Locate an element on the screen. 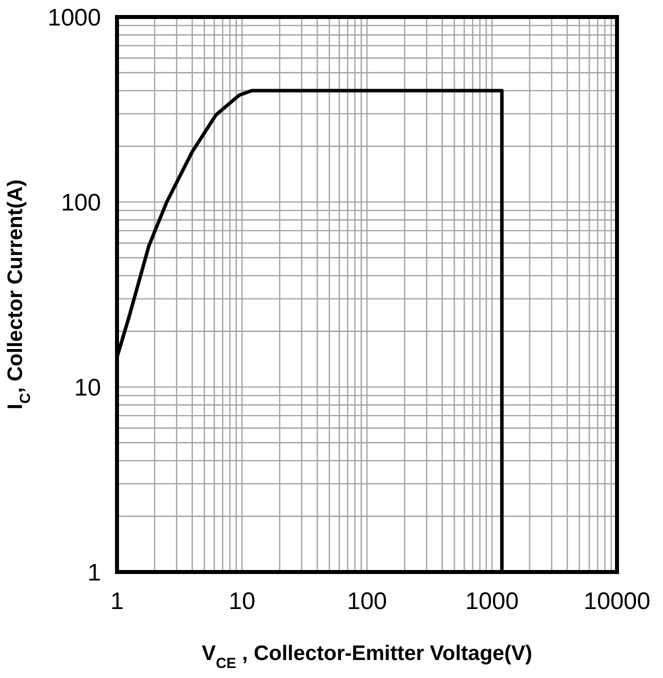 The width and height of the screenshot is (663, 678). y-tick-label: 1 is located at coordinates (94, 573).